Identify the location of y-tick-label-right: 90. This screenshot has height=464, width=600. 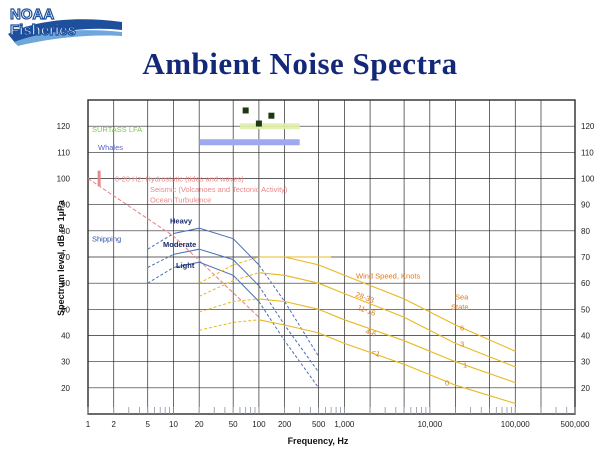
(585, 205).